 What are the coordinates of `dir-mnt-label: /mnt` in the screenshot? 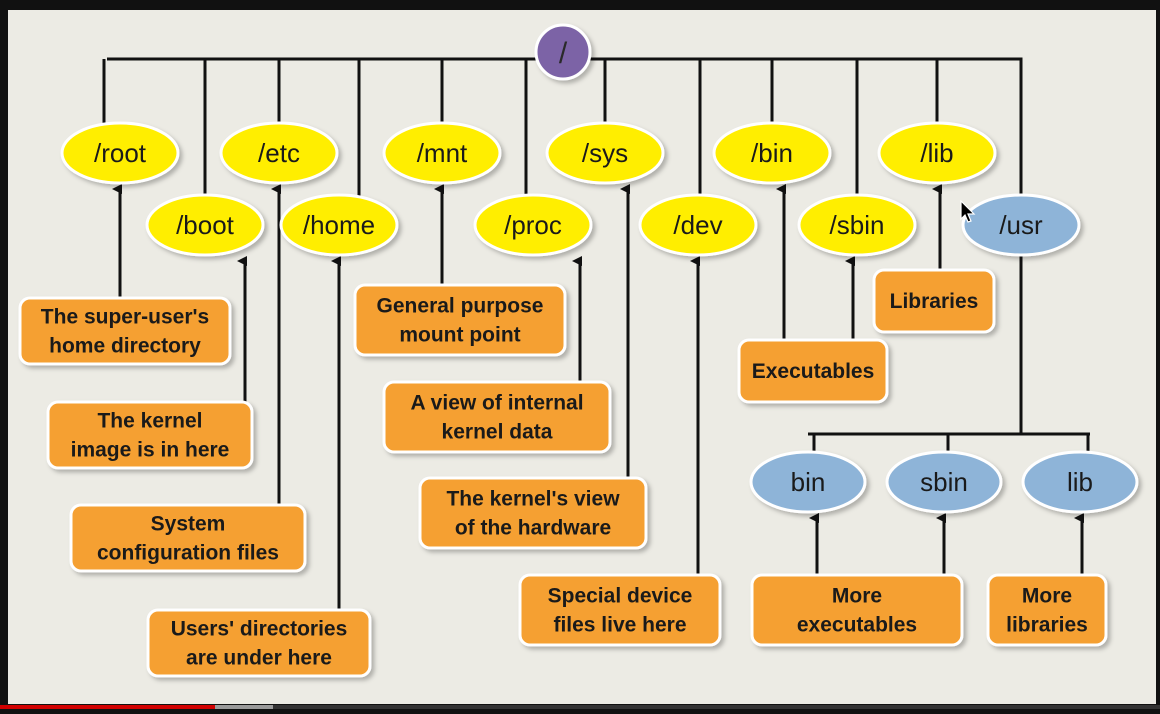 It's located at (442, 153).